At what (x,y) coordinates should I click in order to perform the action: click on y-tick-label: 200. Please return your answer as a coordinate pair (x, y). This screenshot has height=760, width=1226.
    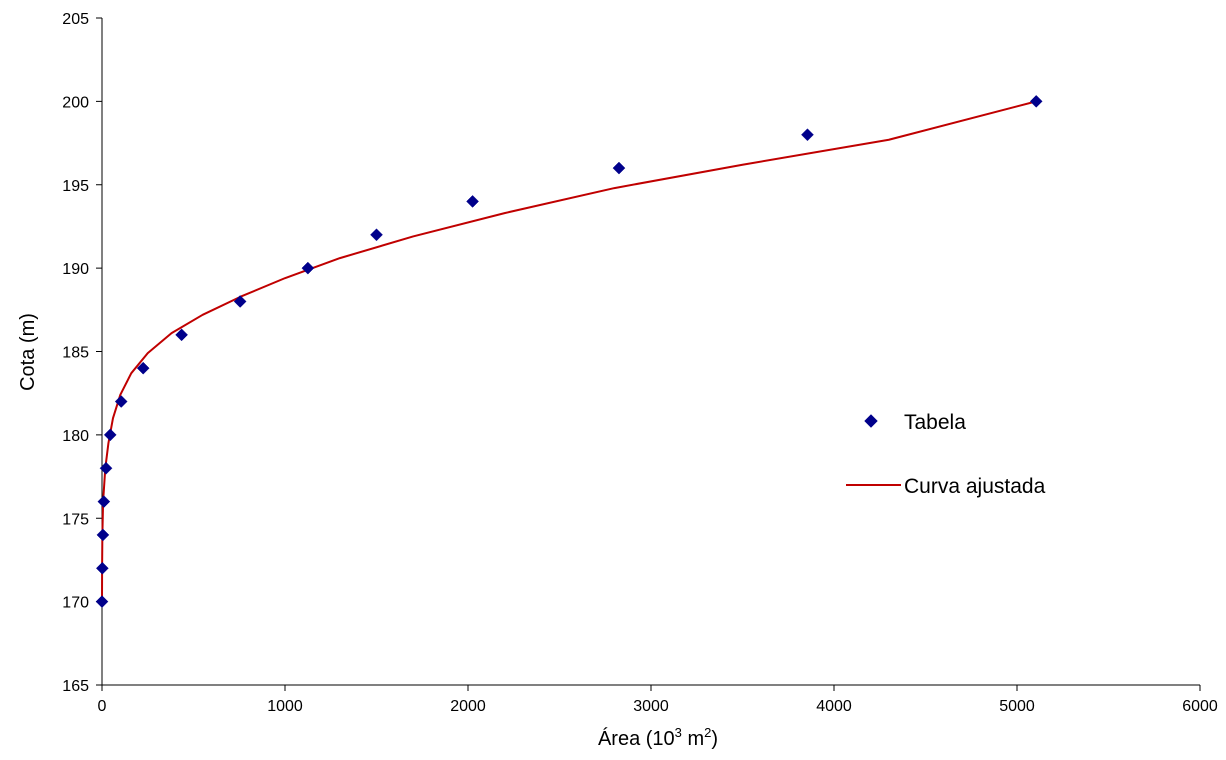
    Looking at the image, I should click on (75, 102).